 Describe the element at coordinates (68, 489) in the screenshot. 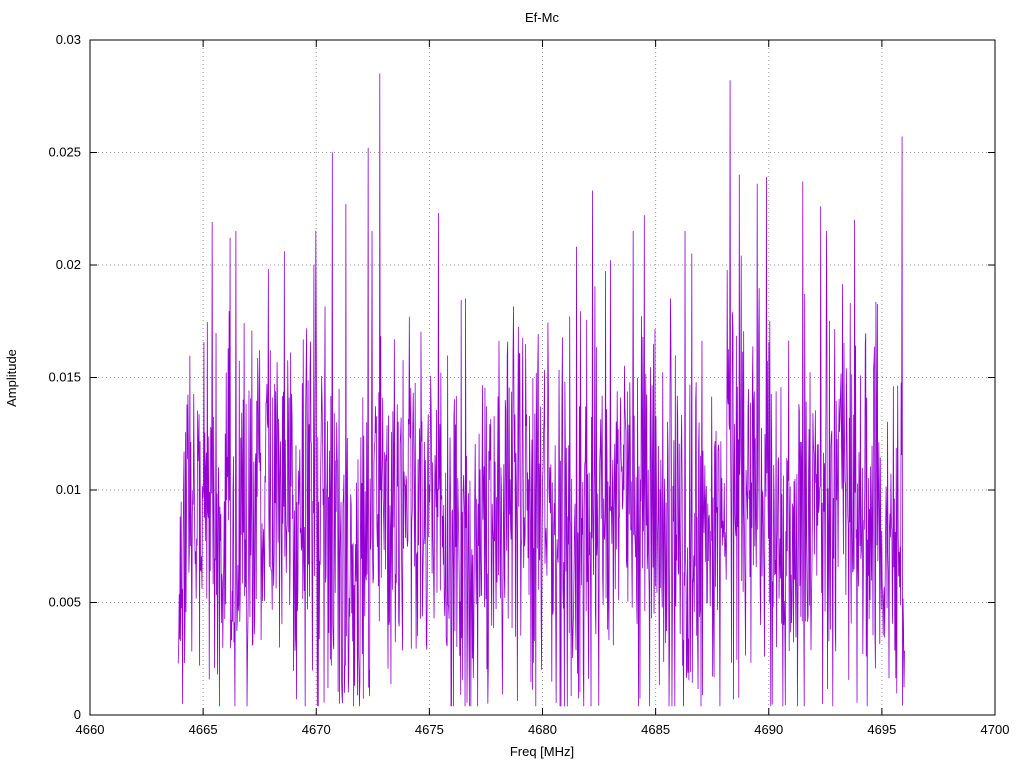

I see `y-tick-label: 0.01` at that location.